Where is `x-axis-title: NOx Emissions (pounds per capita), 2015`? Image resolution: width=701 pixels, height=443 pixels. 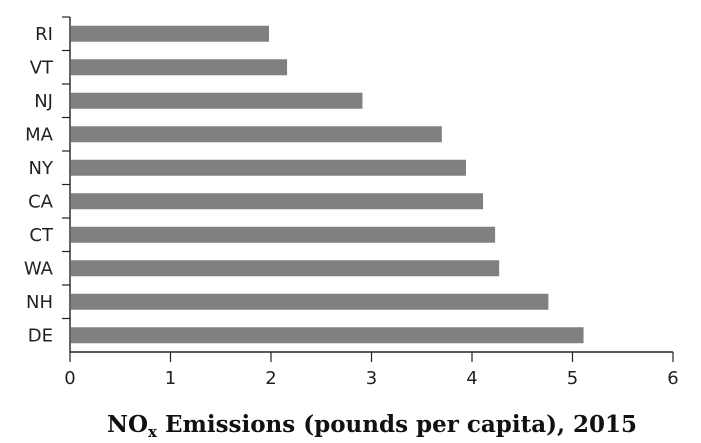 x-axis-title: NOx Emissions (pounds per capita), 2015 is located at coordinates (372, 426).